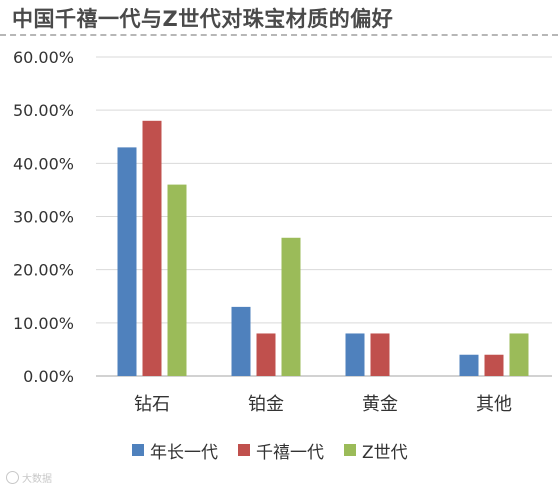 The width and height of the screenshot is (558, 493). I want to click on x-tick-label: 其他, so click(494, 404).